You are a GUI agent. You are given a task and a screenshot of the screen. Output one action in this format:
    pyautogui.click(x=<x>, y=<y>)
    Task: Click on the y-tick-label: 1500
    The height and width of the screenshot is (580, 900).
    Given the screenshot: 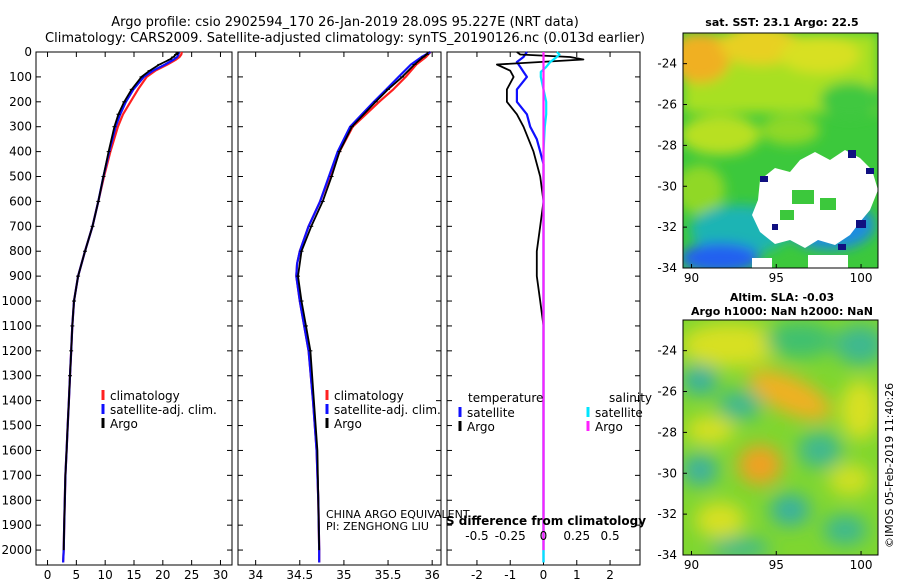 What is the action you would take?
    pyautogui.click(x=16, y=426)
    